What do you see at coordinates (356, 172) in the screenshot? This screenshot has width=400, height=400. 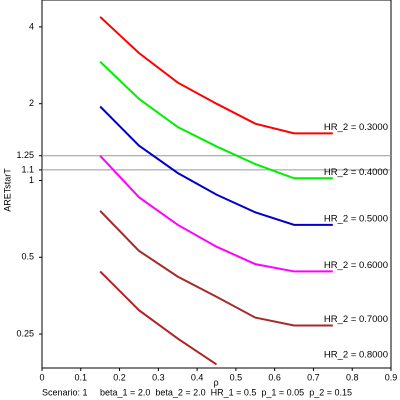 I see `series-label: HR_2 = 0.4000` at bounding box center [356, 172].